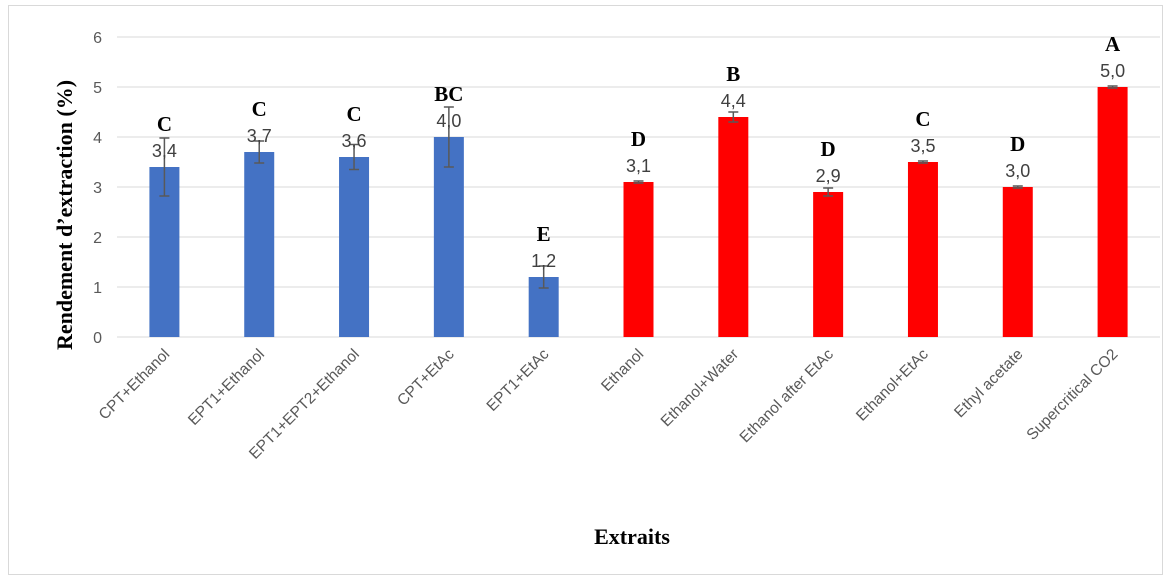 The width and height of the screenshot is (1167, 579). I want to click on y-tick-label: 6, so click(97, 38).